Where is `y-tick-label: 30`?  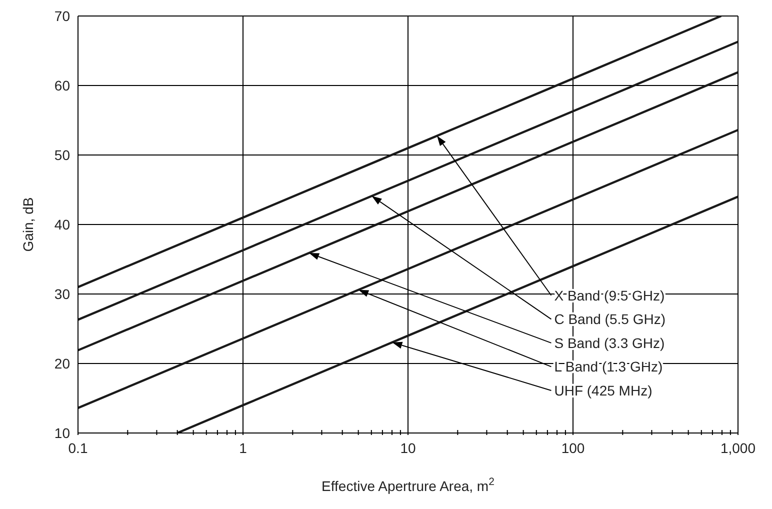
y-tick-label: 30 is located at coordinates (62, 294).